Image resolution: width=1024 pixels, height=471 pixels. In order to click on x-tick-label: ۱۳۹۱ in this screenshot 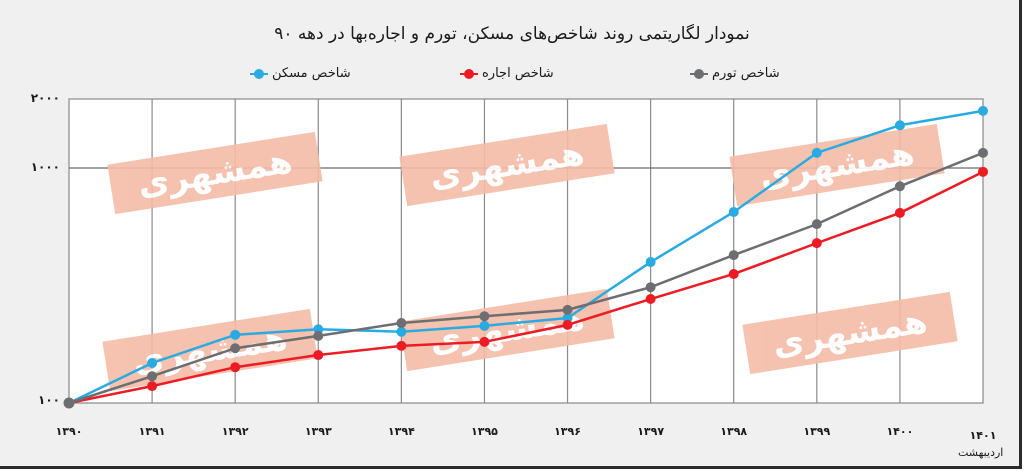, I will do `click(152, 431)`.